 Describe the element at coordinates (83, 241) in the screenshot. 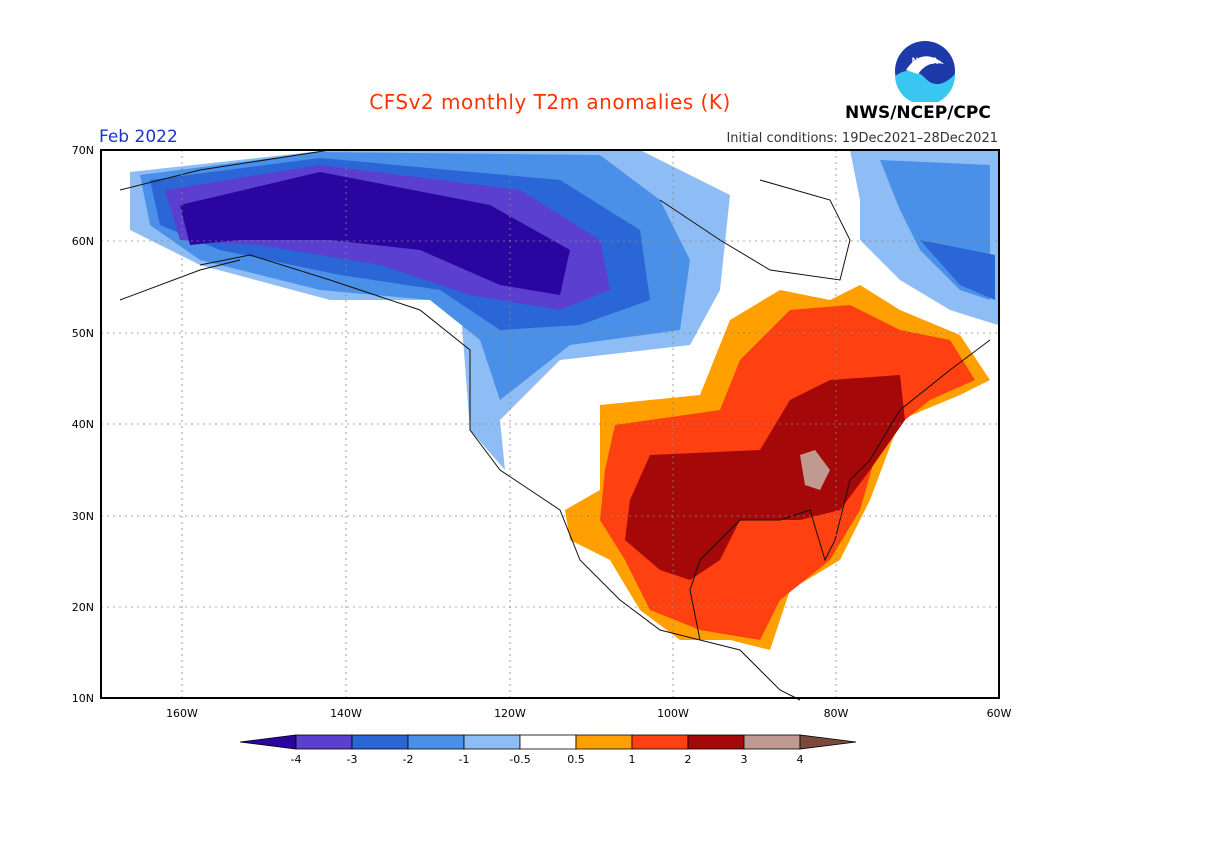

I see `lat-label-60n: 60N` at that location.